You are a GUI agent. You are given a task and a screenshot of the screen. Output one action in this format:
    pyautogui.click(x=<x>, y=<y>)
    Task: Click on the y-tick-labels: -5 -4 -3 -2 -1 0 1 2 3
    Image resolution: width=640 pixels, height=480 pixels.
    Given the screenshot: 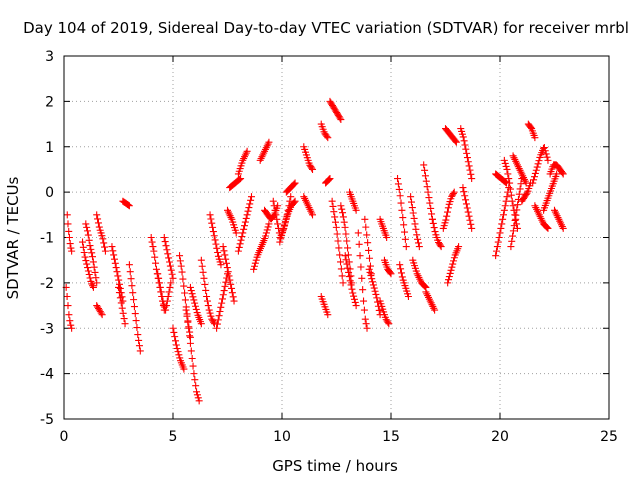 What is the action you would take?
    pyautogui.click(x=47, y=238)
    